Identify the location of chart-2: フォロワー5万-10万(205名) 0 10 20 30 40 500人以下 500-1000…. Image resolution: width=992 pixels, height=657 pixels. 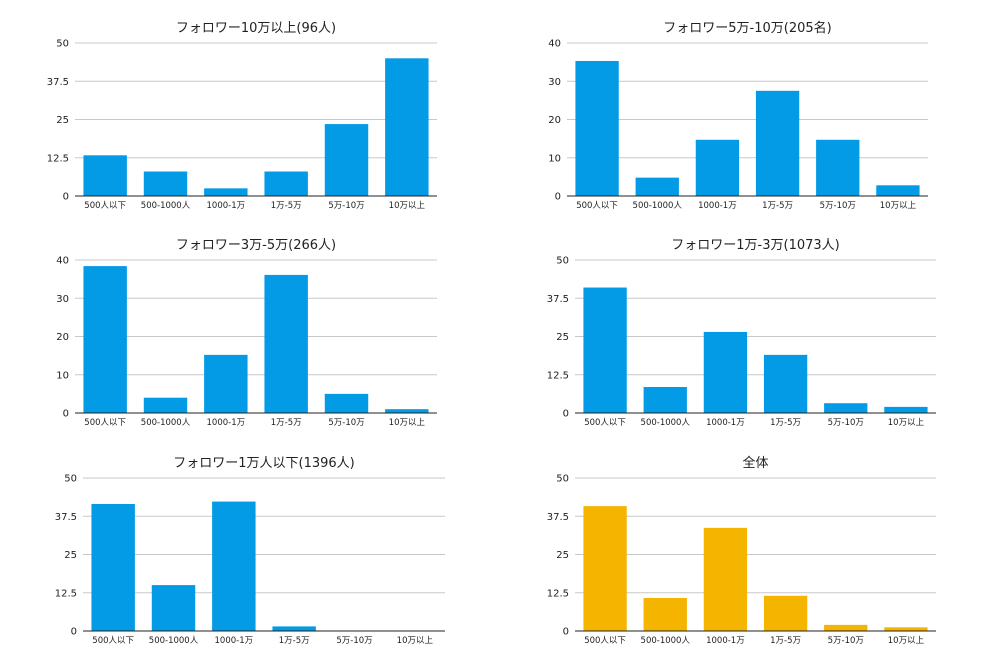
(738, 115).